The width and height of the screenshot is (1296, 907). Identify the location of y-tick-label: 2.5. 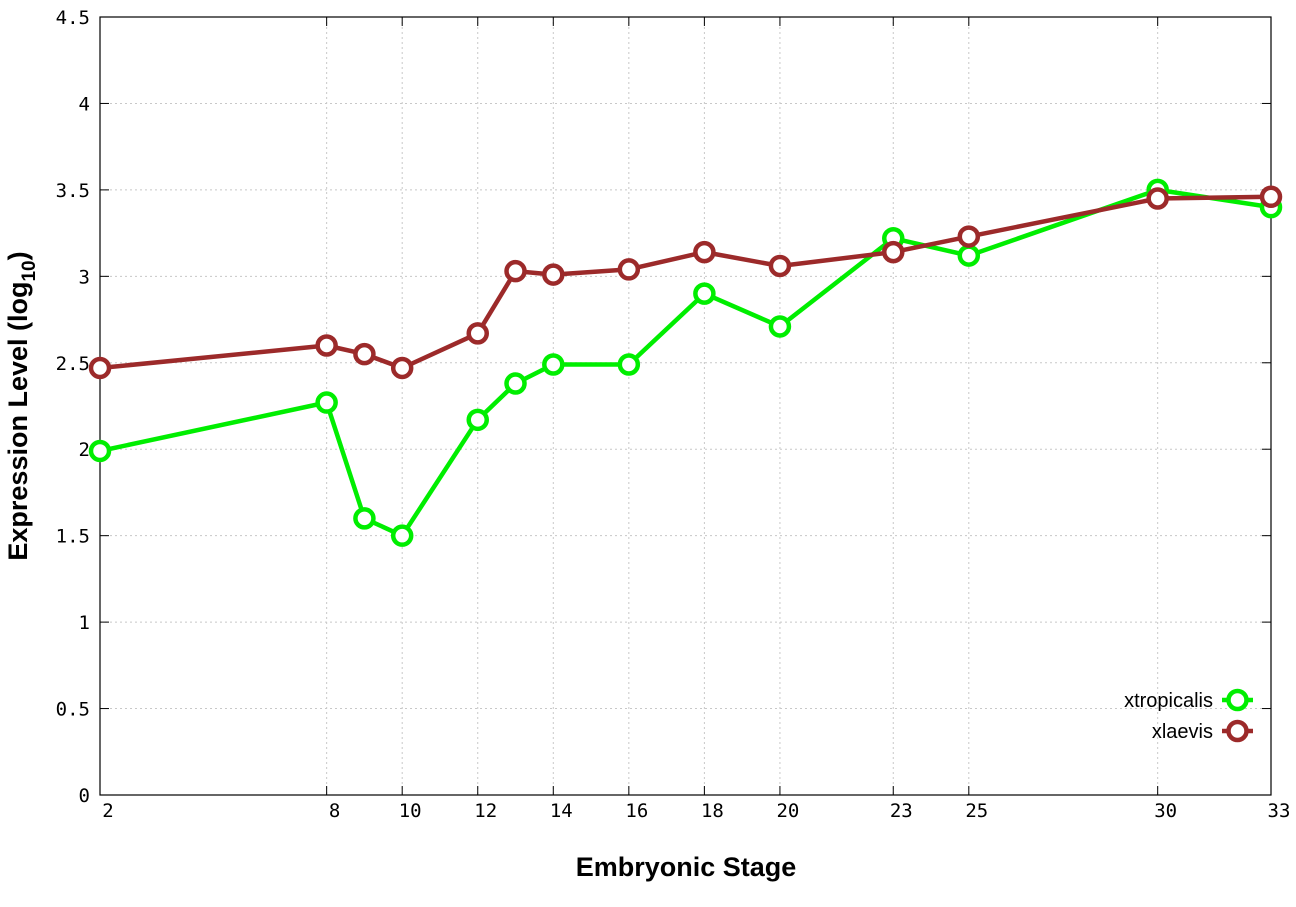
(73, 364).